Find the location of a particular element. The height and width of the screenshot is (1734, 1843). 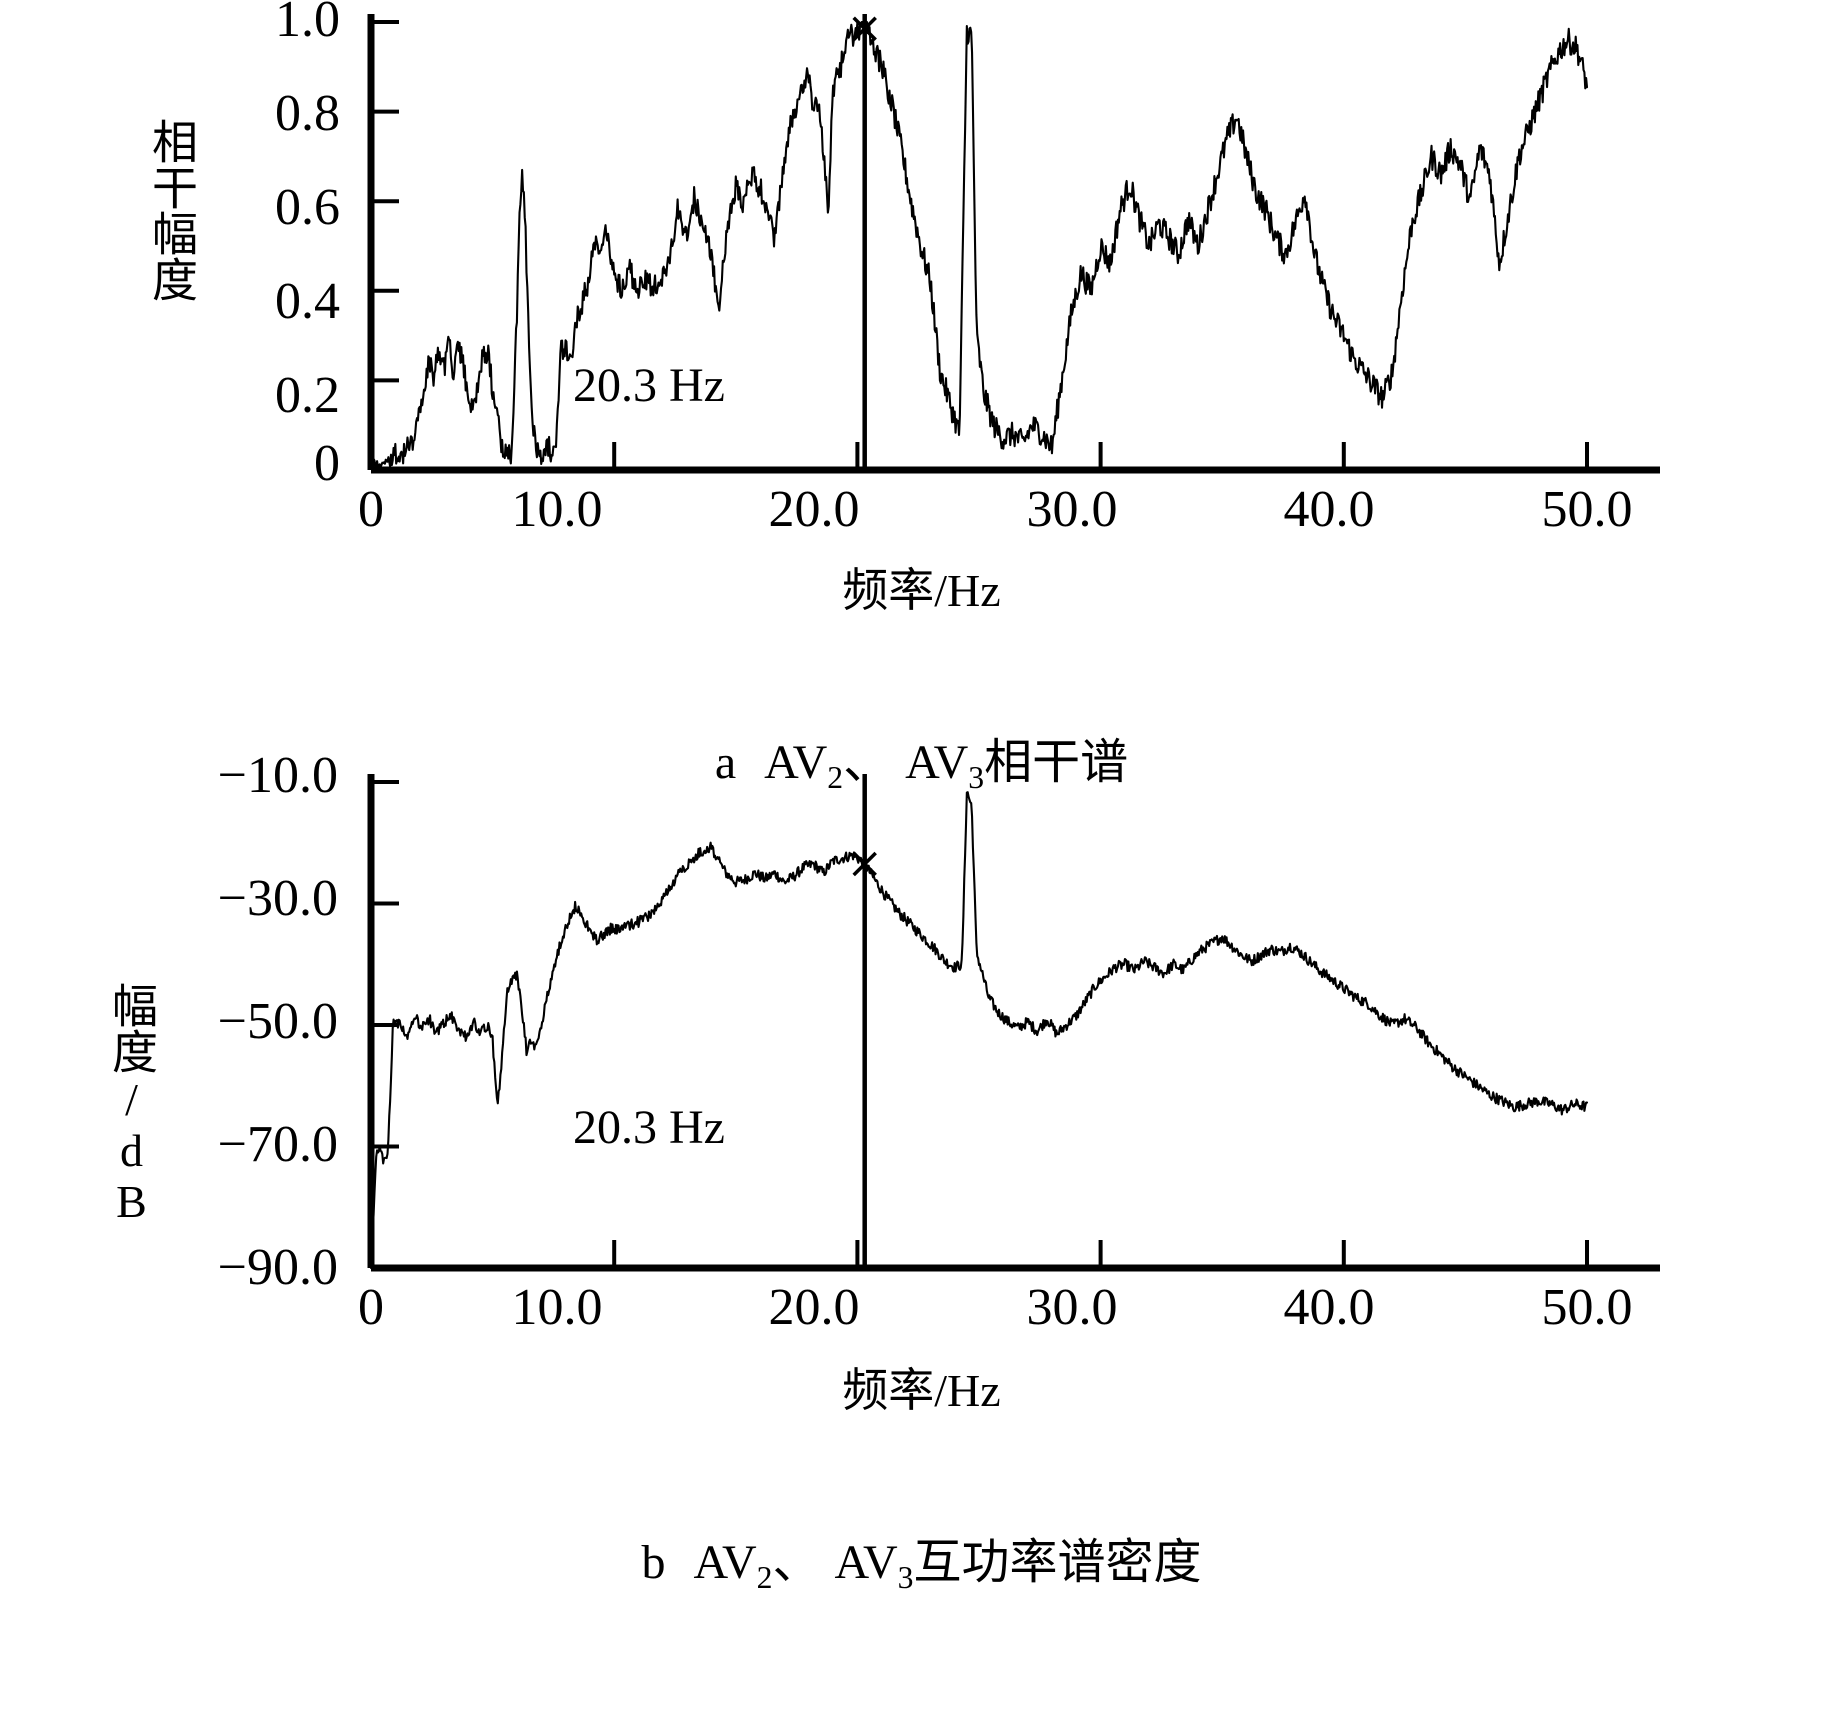

panel-b-caption-series1: AV is located at coordinates (725, 1562).